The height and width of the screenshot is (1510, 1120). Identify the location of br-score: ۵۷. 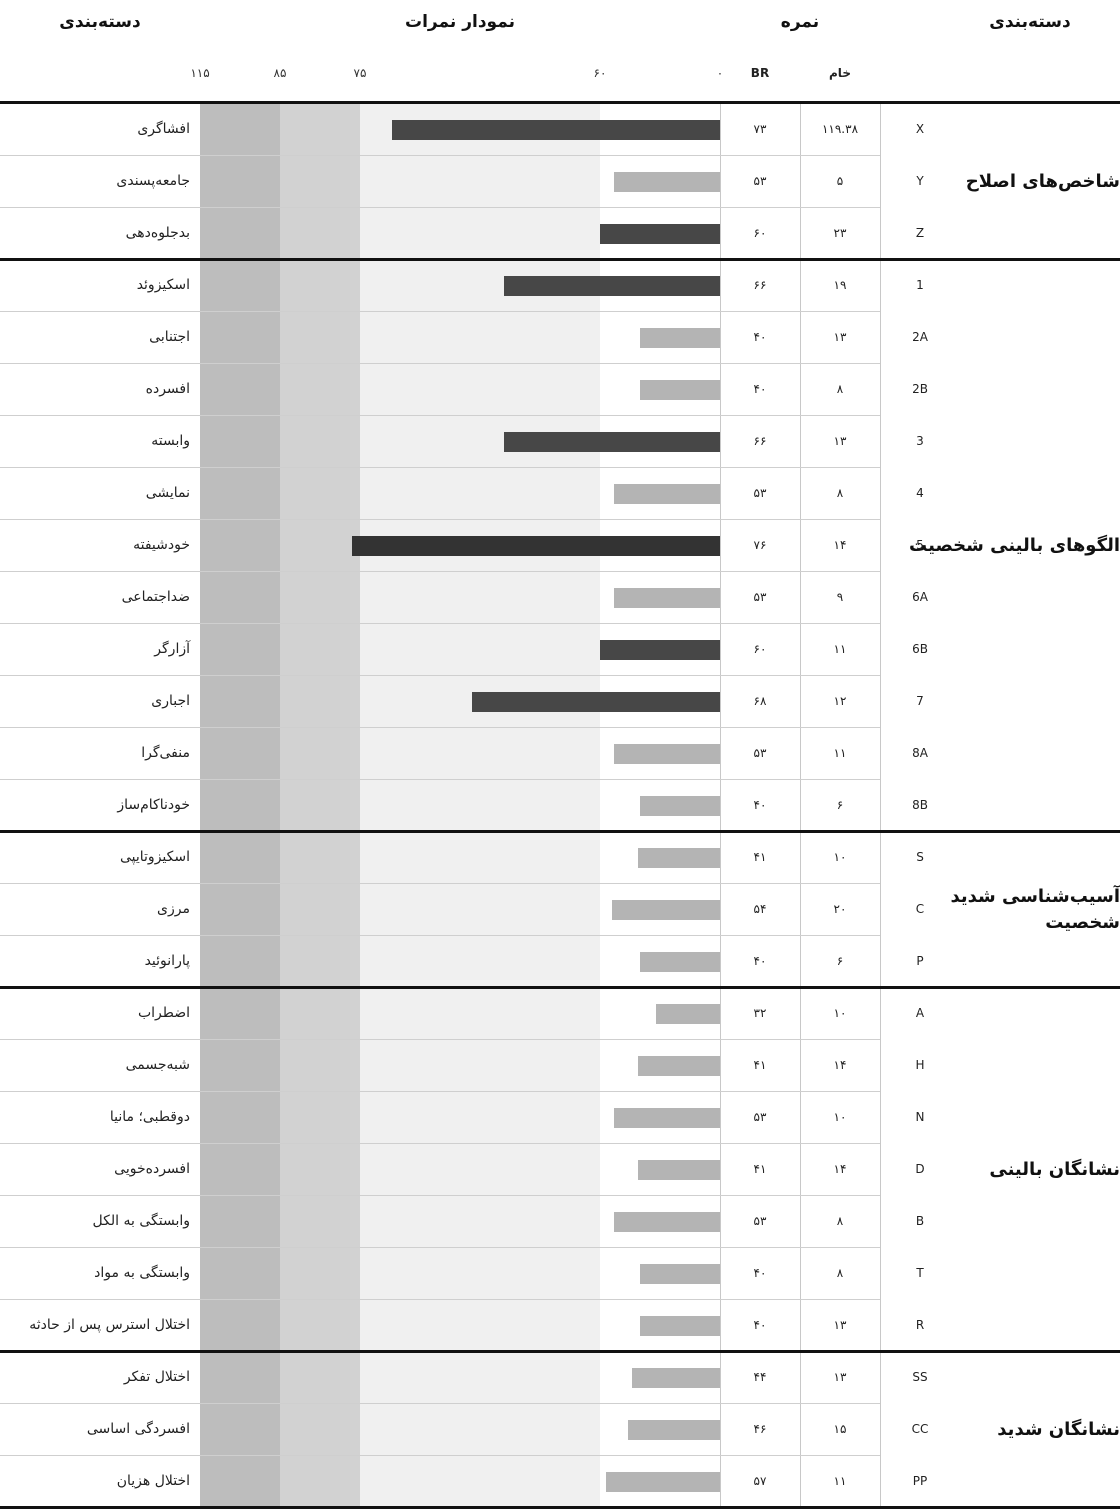
(760, 1481).